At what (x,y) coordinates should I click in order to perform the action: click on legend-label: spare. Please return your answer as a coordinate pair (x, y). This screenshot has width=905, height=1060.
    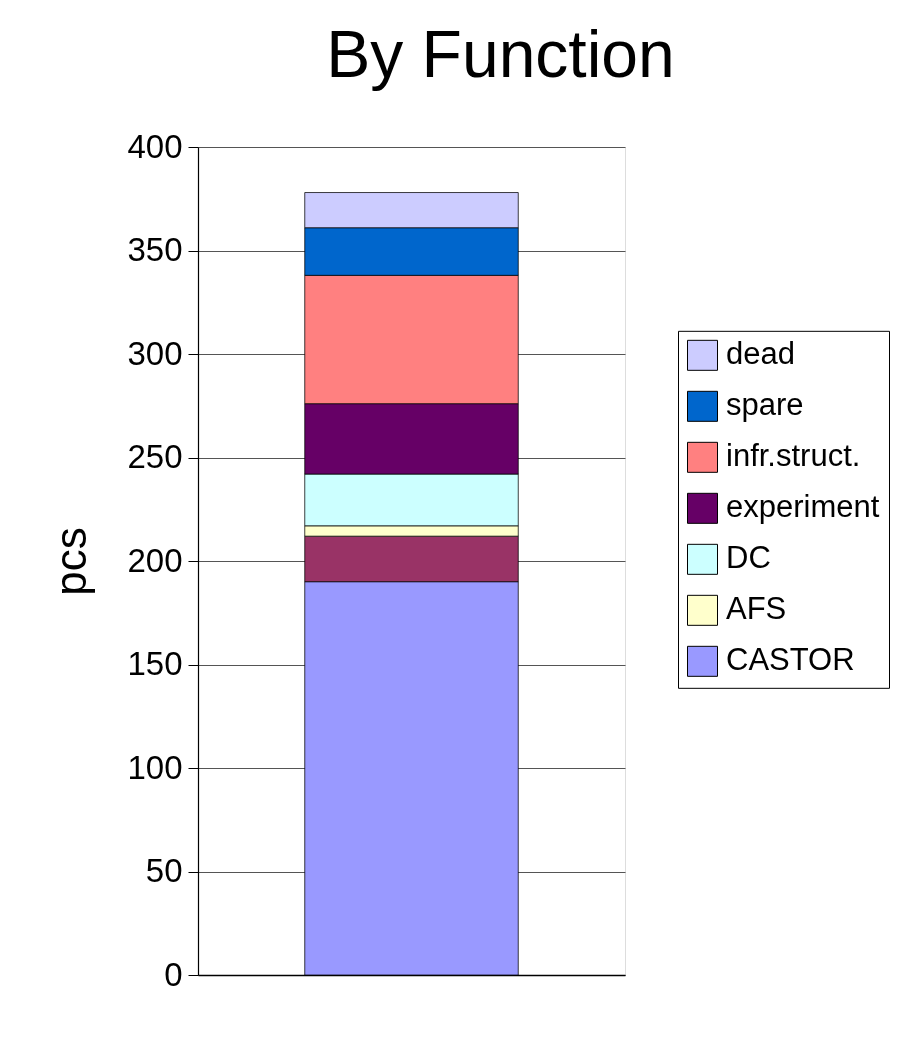
    Looking at the image, I should click on (765, 405).